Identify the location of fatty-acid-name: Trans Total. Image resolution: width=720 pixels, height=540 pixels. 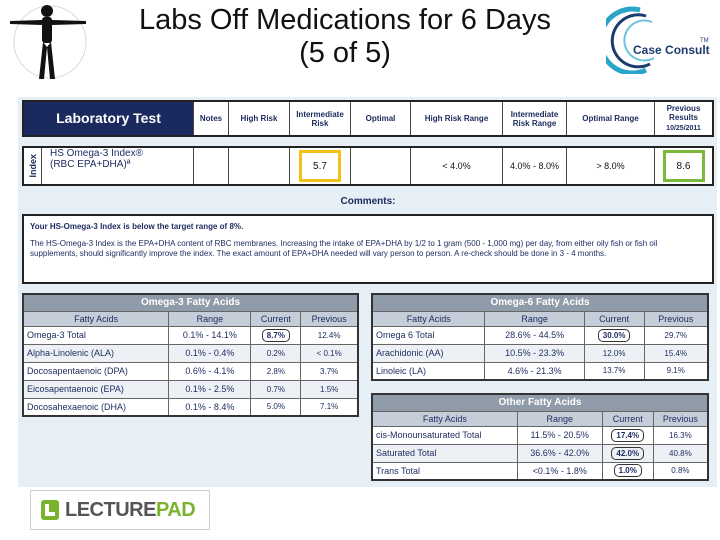
(444, 471).